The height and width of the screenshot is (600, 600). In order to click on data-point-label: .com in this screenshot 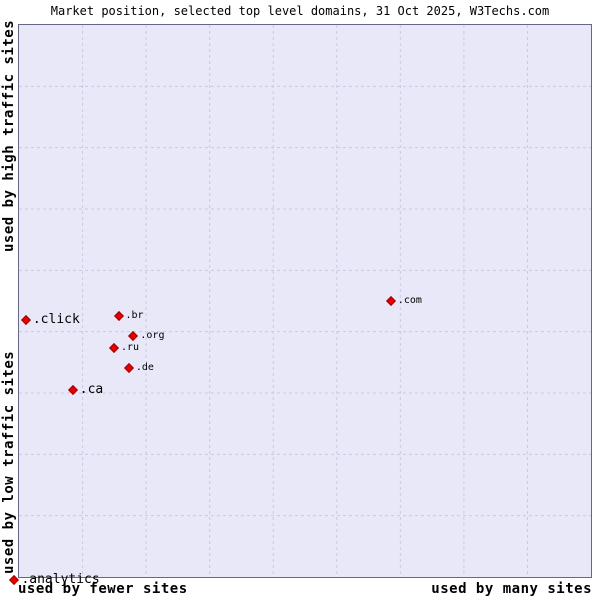, I will do `click(409, 301)`.